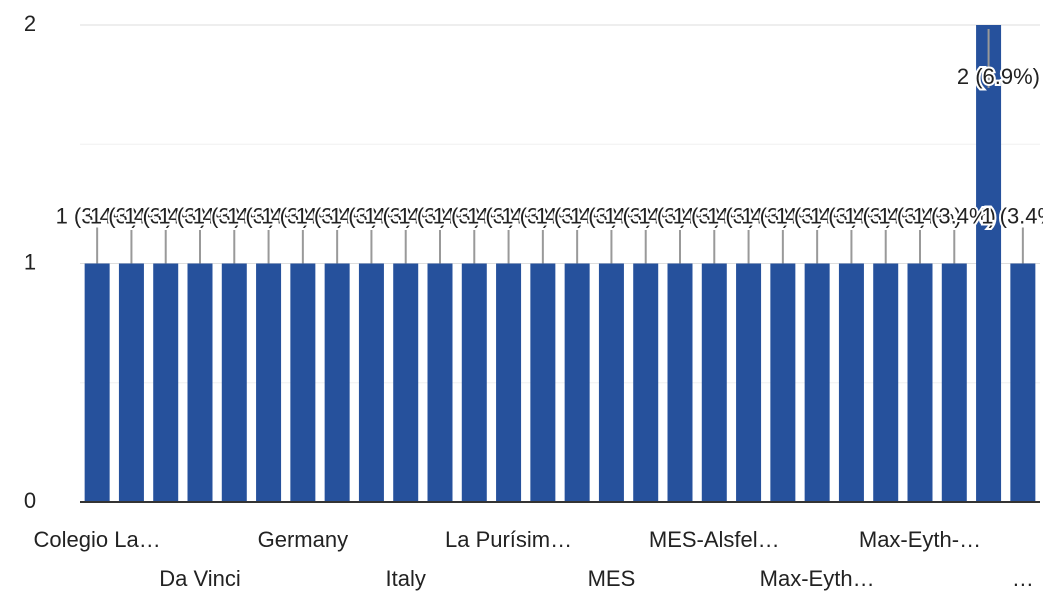 This screenshot has width=1043, height=593. I want to click on y-tick-label: 2, so click(30, 23).